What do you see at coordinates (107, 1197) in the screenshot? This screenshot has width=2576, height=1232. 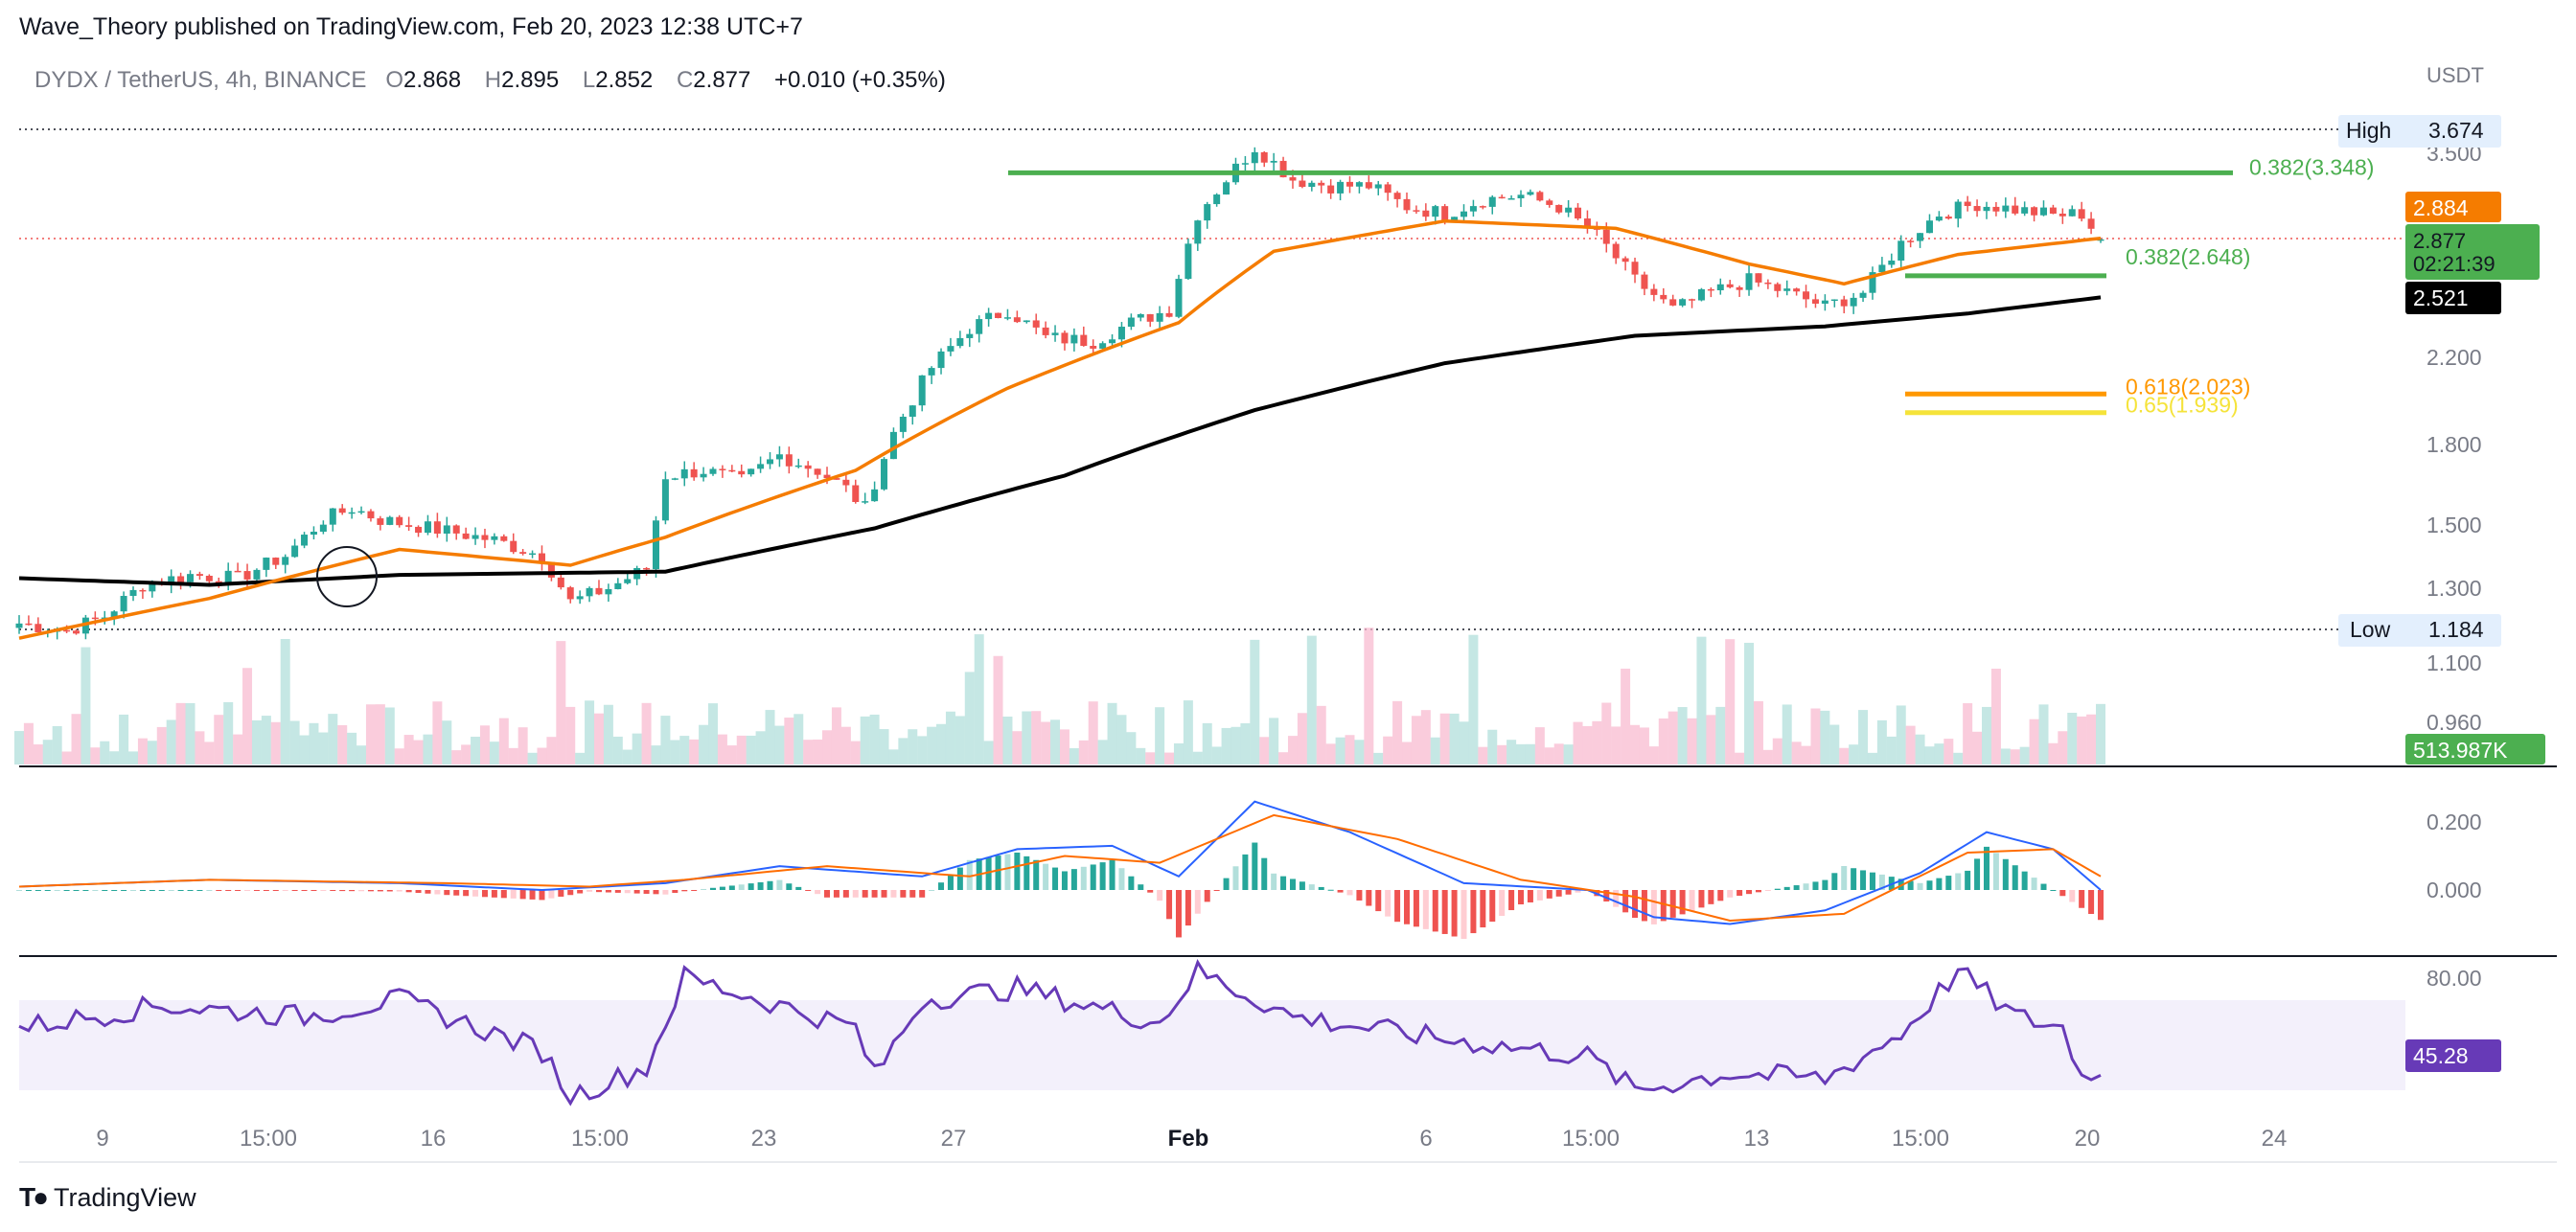 I see `tradingview-brand: T● TradingView` at bounding box center [107, 1197].